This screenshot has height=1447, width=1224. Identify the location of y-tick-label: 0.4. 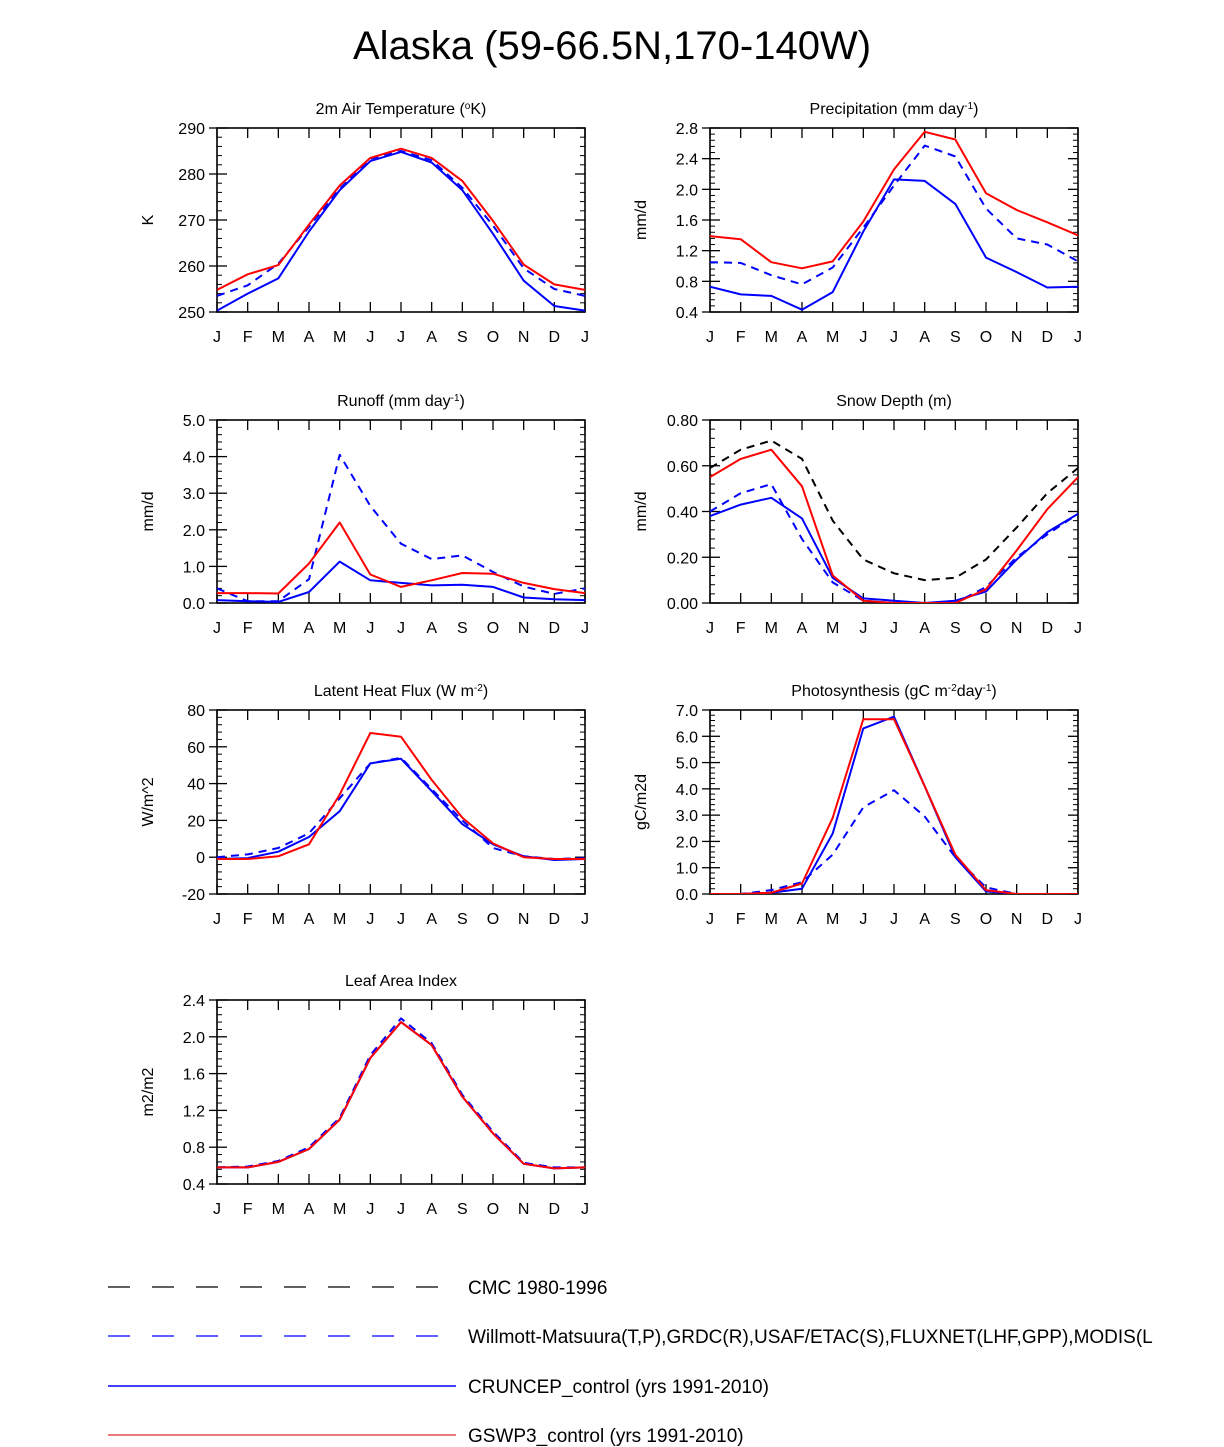
(687, 313).